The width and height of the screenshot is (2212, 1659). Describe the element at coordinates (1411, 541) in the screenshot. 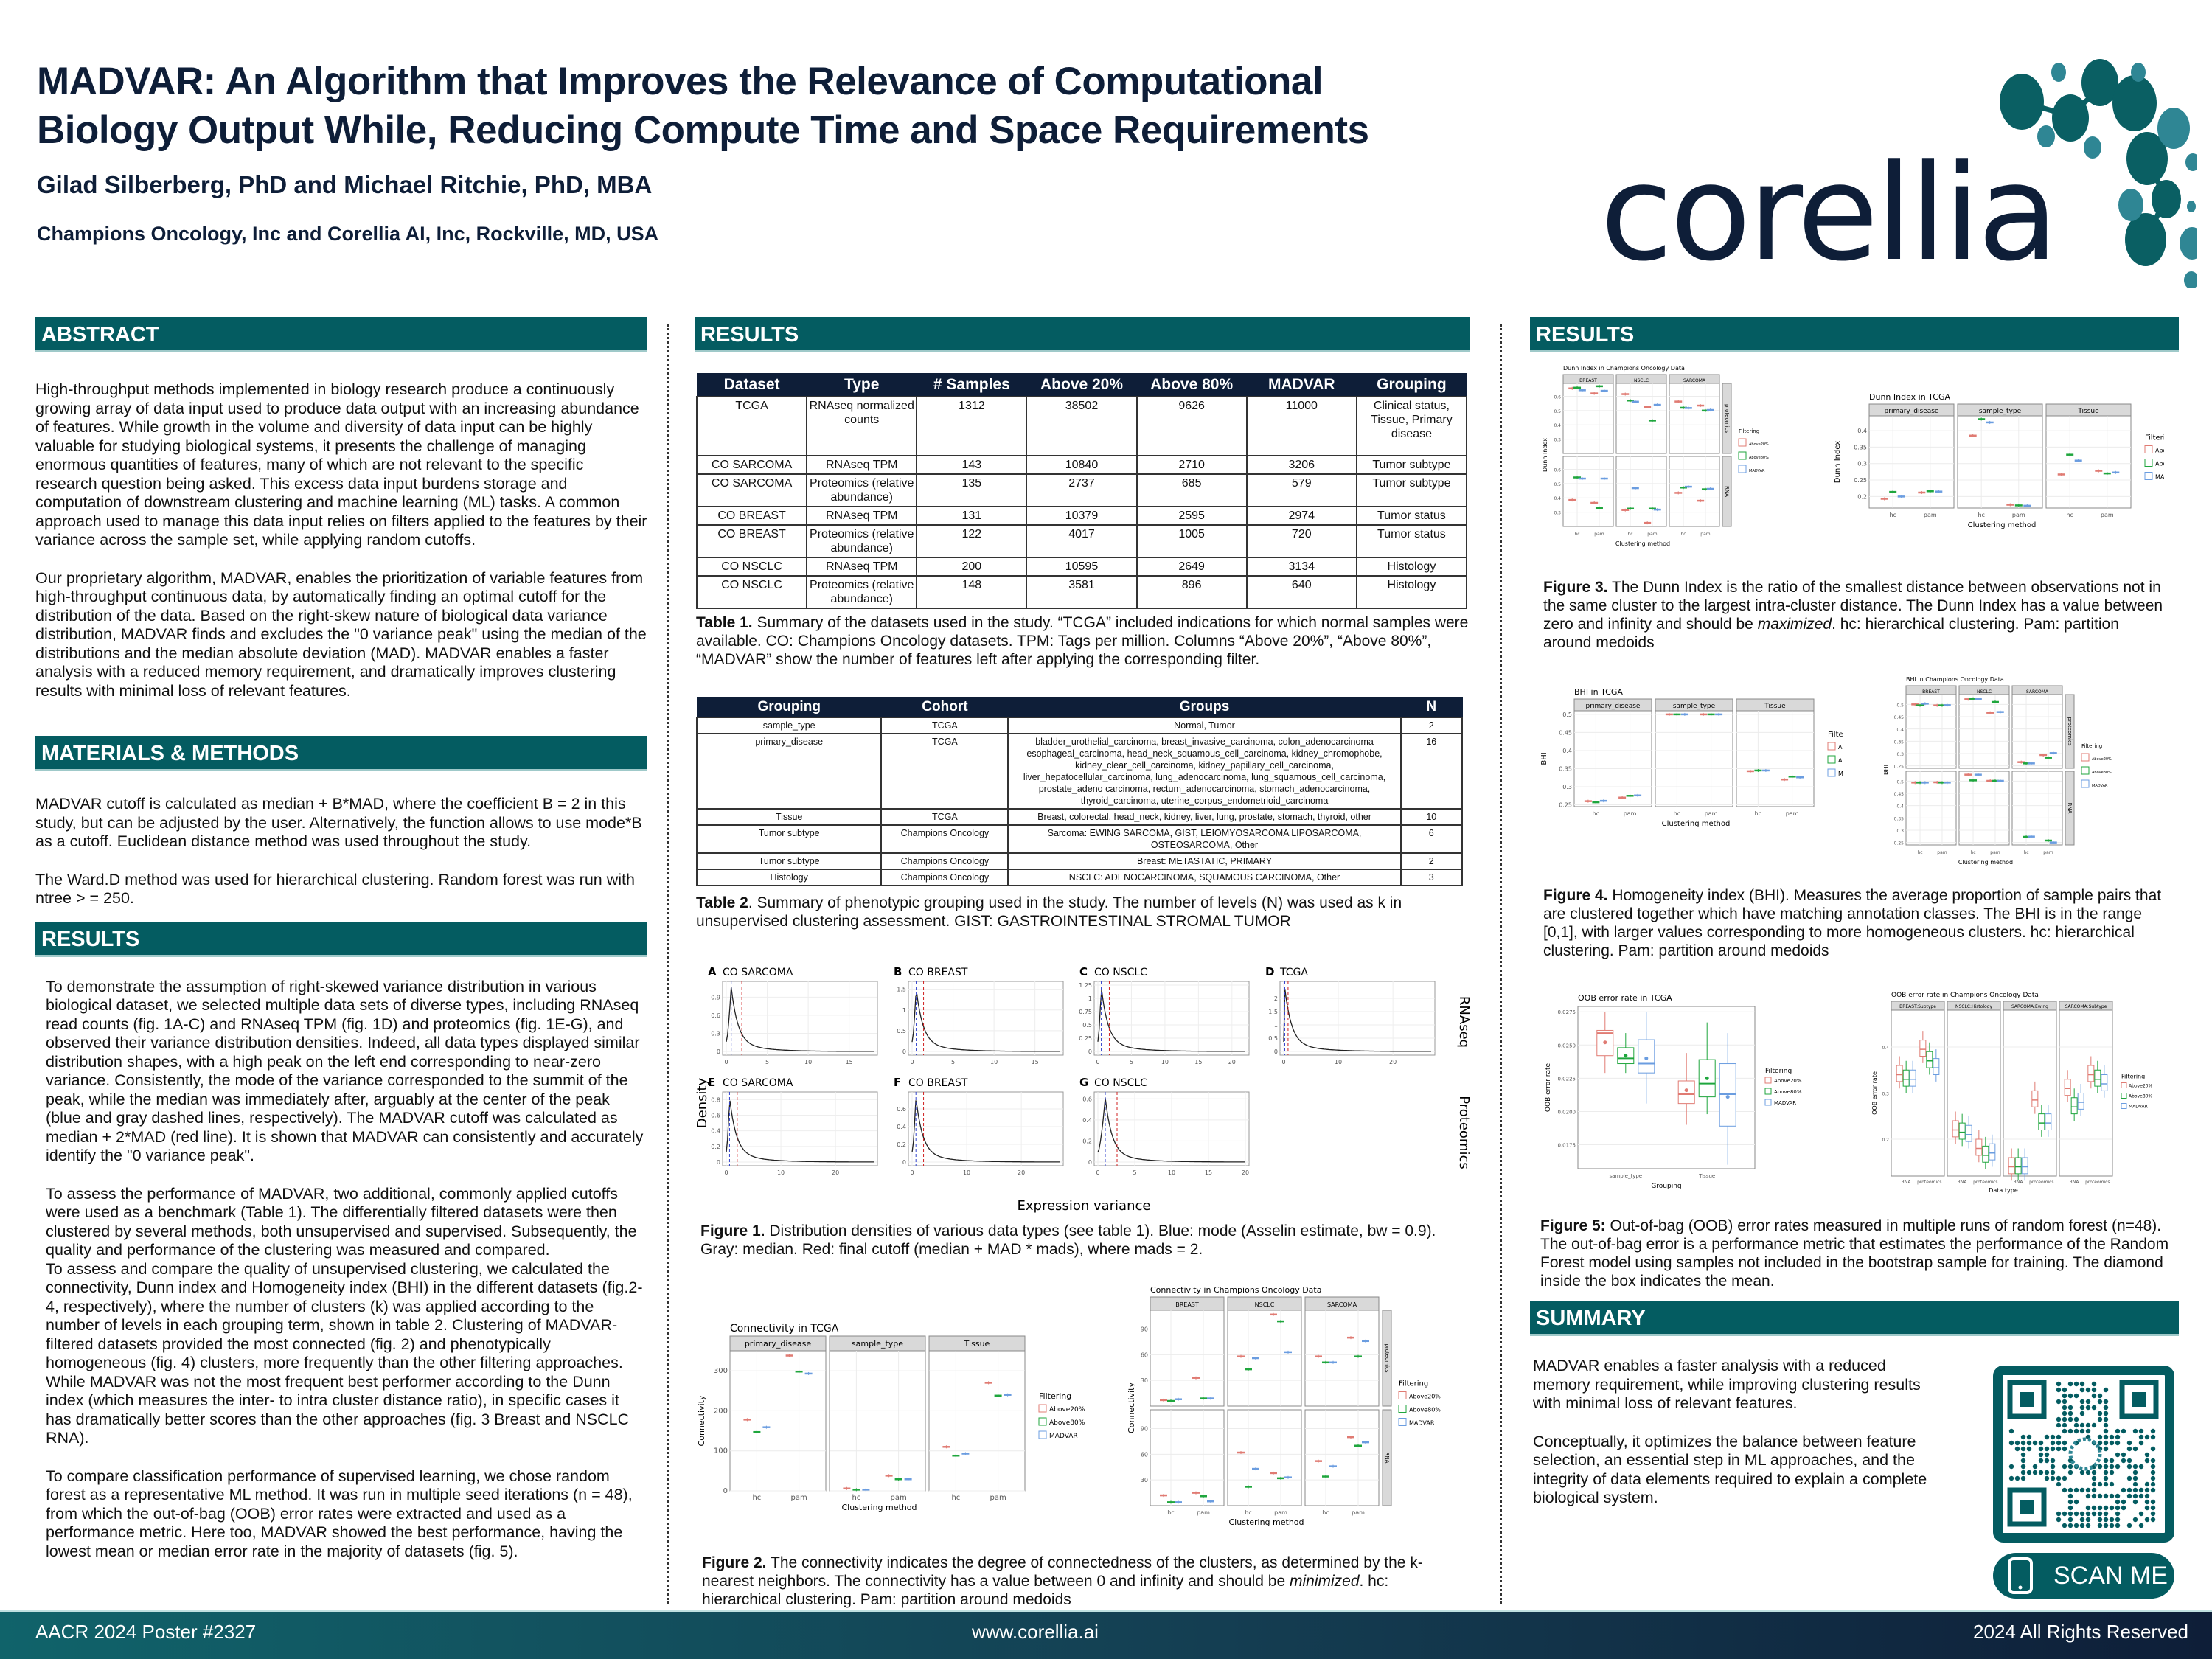

I see `table-cell: Tumor status` at that location.